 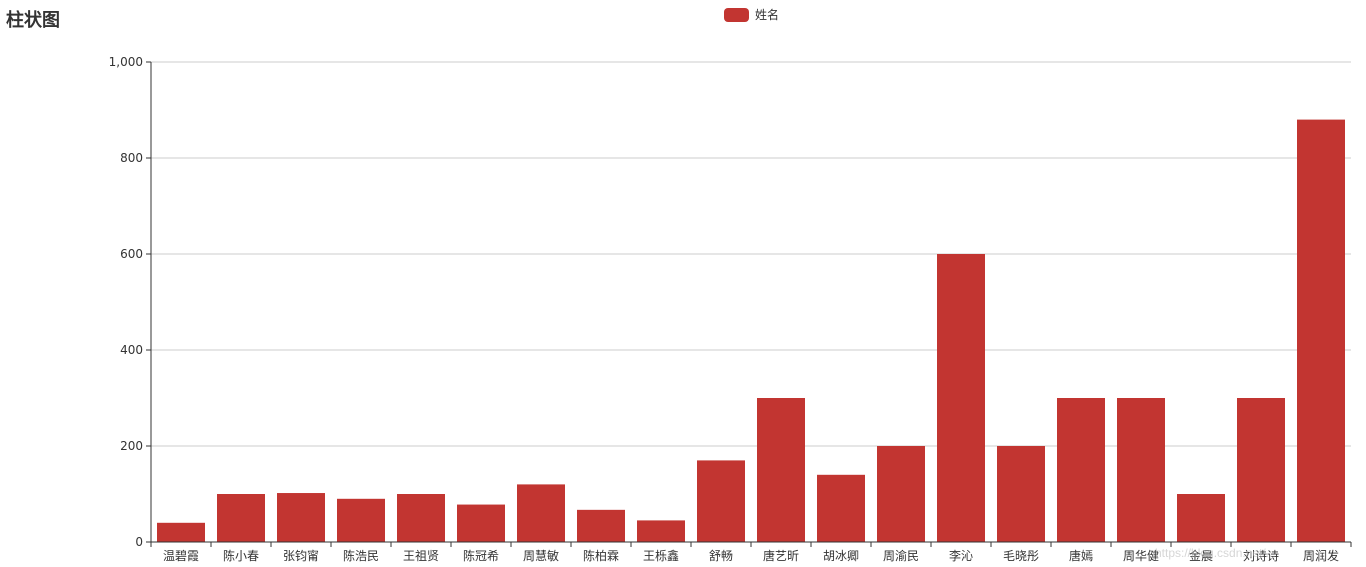 I want to click on x-tick-label: 周慧敏, so click(x=541, y=555).